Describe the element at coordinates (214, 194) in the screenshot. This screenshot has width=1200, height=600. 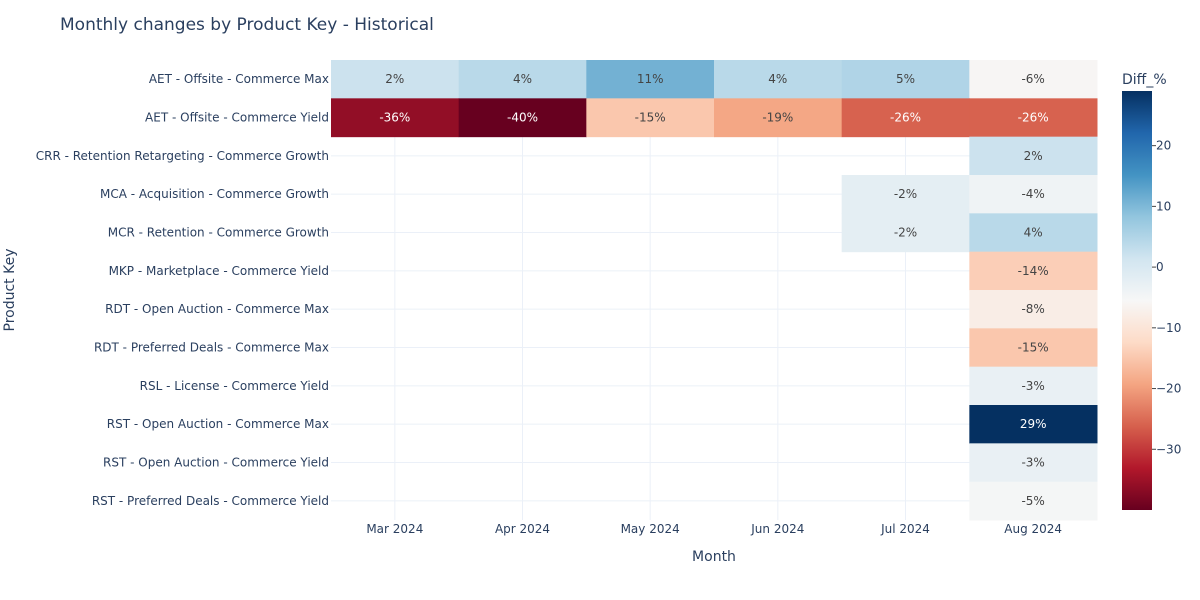
I see `y-tick-label: MCA - Acquisition - Commerce Growth` at that location.